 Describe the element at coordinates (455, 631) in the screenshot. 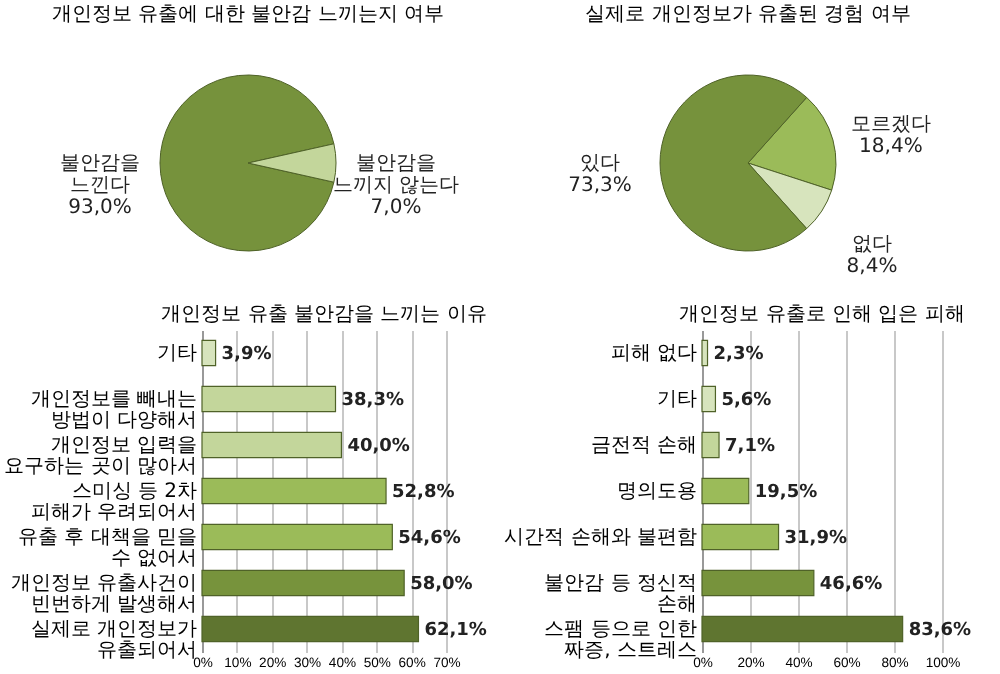

I see `data-label: 62,1%` at that location.